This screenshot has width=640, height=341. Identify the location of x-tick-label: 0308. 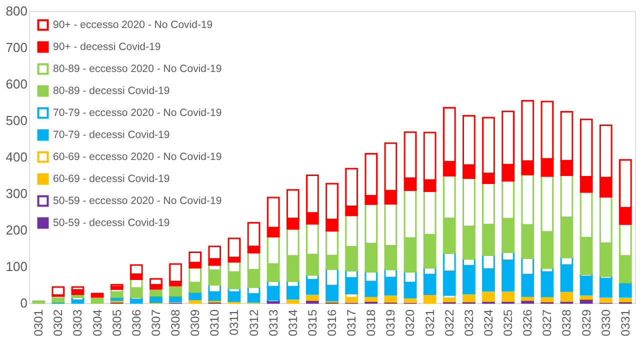
(175, 322).